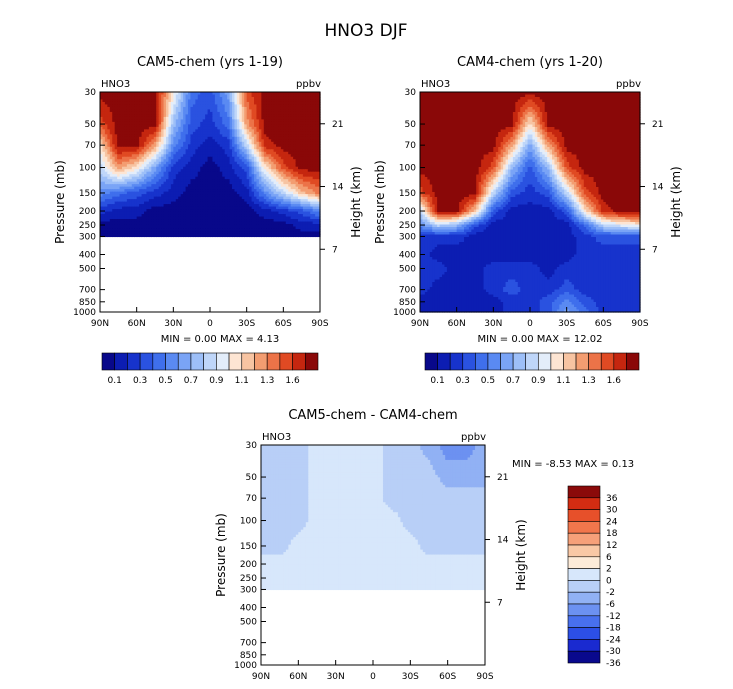 The image size is (733, 689). Describe the element at coordinates (91, 93) in the screenshot. I see `y-tick-label: 30` at that location.